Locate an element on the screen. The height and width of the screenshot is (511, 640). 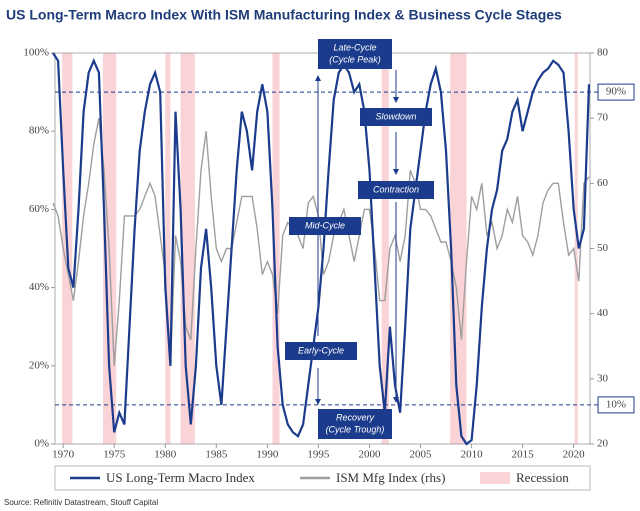
y2-tick-label: 20 is located at coordinates (603, 444).